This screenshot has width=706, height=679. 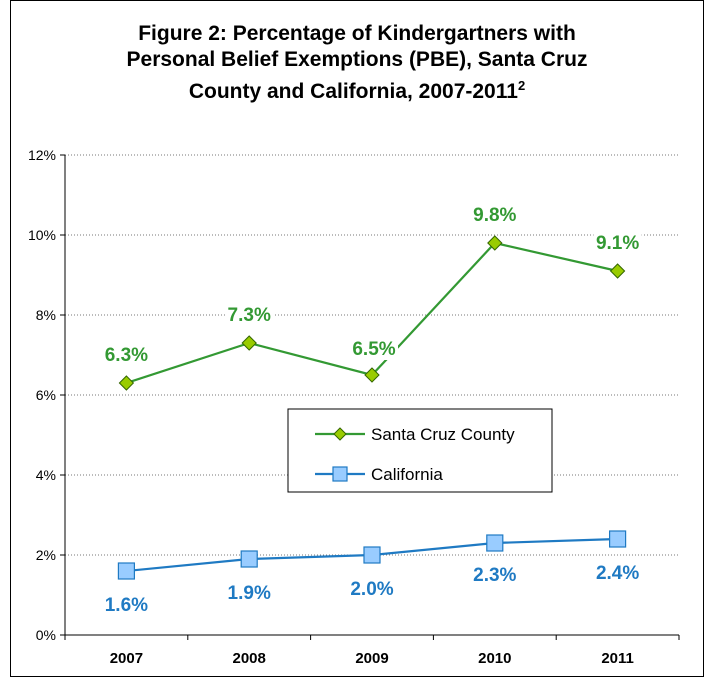 I want to click on data-label-santa-cruz-county: 9.8%, so click(x=494, y=215).